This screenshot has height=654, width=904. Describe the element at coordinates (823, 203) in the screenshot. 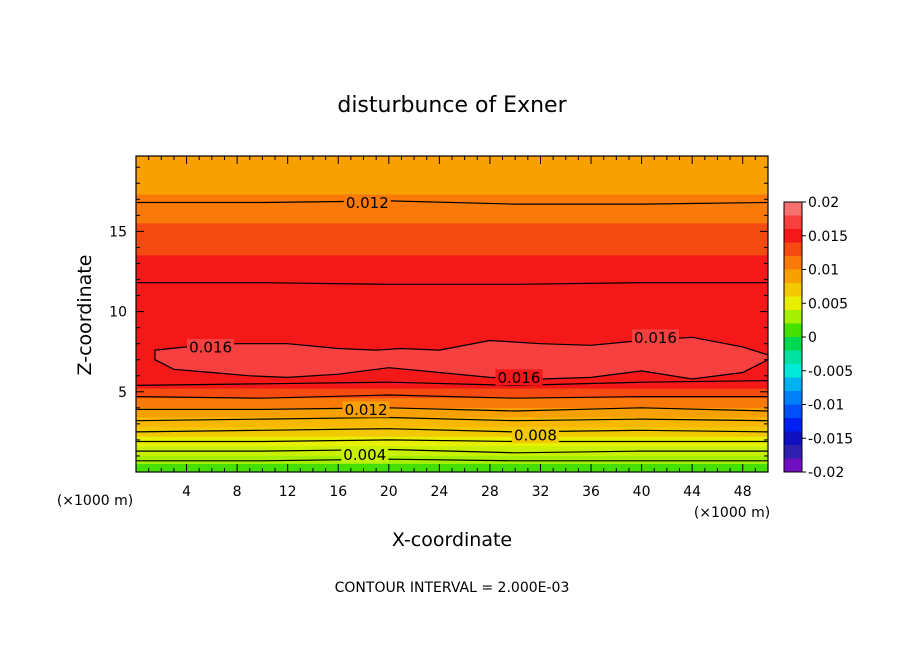

I see `colorbar-tick-label: 0.02` at that location.